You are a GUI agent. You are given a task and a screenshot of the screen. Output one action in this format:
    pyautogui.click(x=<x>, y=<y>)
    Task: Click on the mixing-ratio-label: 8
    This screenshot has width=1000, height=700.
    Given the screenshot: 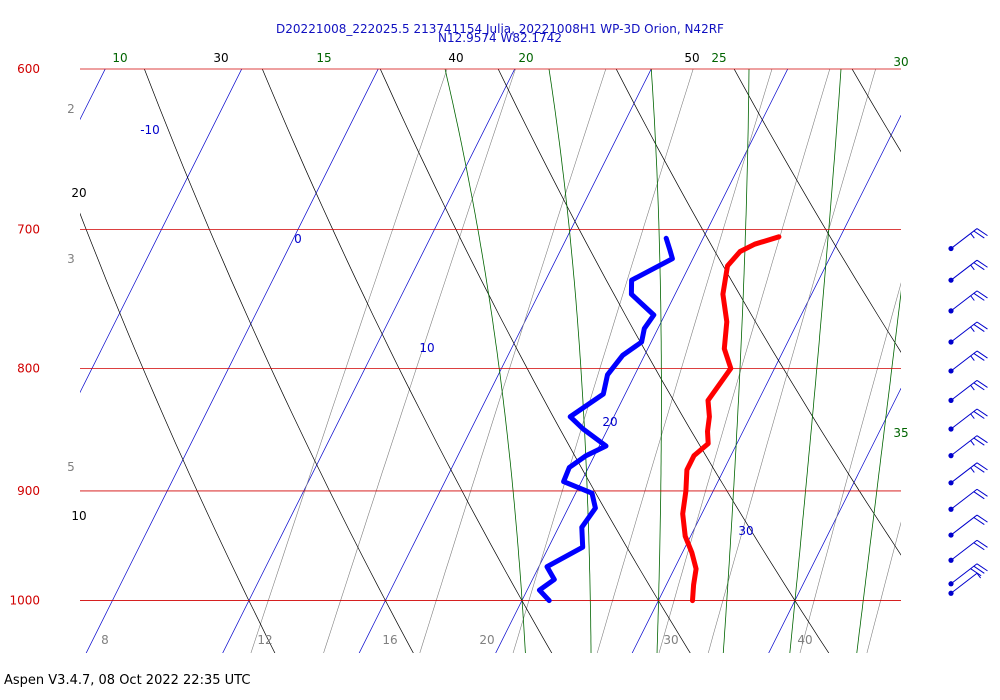 What is the action you would take?
    pyautogui.click(x=105, y=640)
    